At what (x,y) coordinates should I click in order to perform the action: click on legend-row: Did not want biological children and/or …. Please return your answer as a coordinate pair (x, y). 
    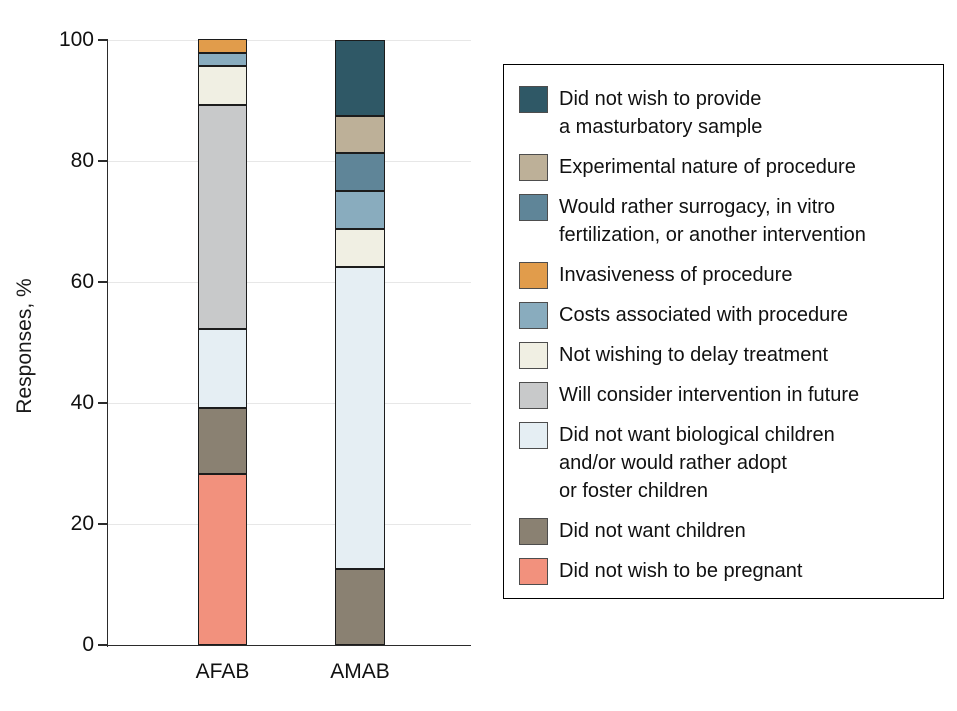
    Looking at the image, I should click on (724, 463).